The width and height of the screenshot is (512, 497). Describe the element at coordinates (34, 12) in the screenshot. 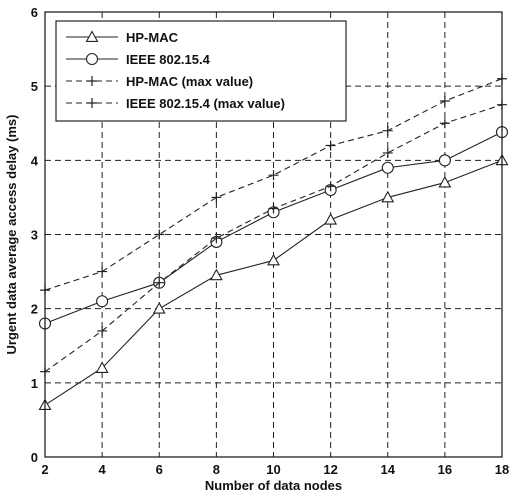

I see `y-tick-label: 6` at that location.